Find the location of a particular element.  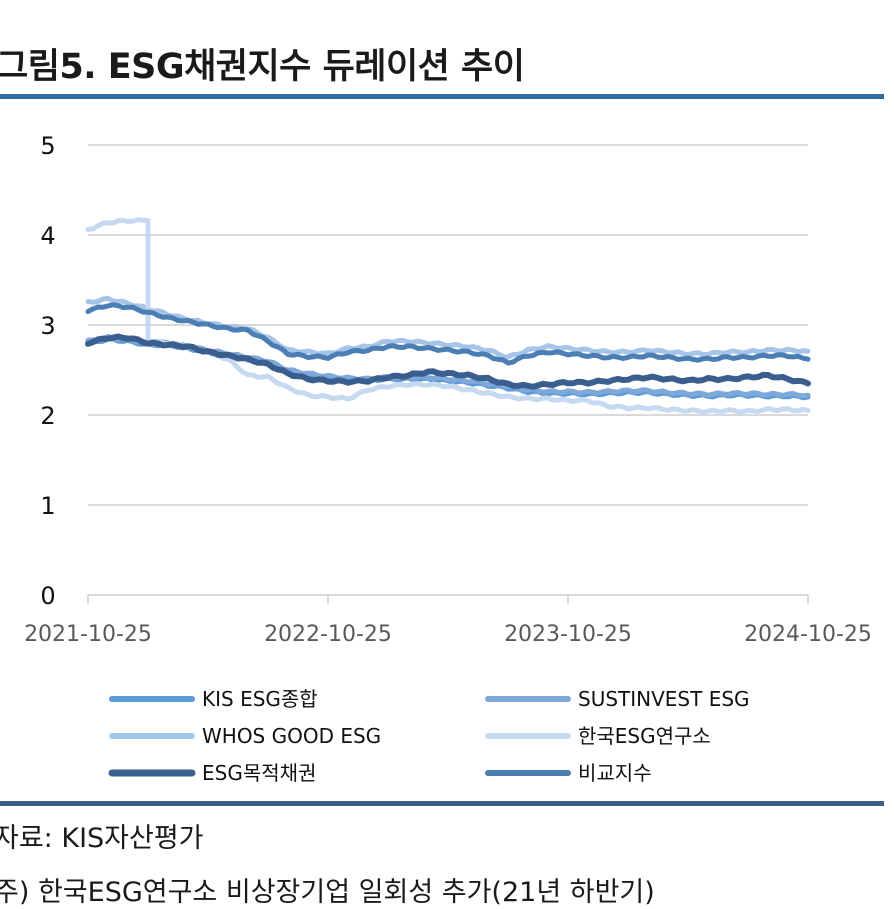

footer-divider is located at coordinates (442, 803).